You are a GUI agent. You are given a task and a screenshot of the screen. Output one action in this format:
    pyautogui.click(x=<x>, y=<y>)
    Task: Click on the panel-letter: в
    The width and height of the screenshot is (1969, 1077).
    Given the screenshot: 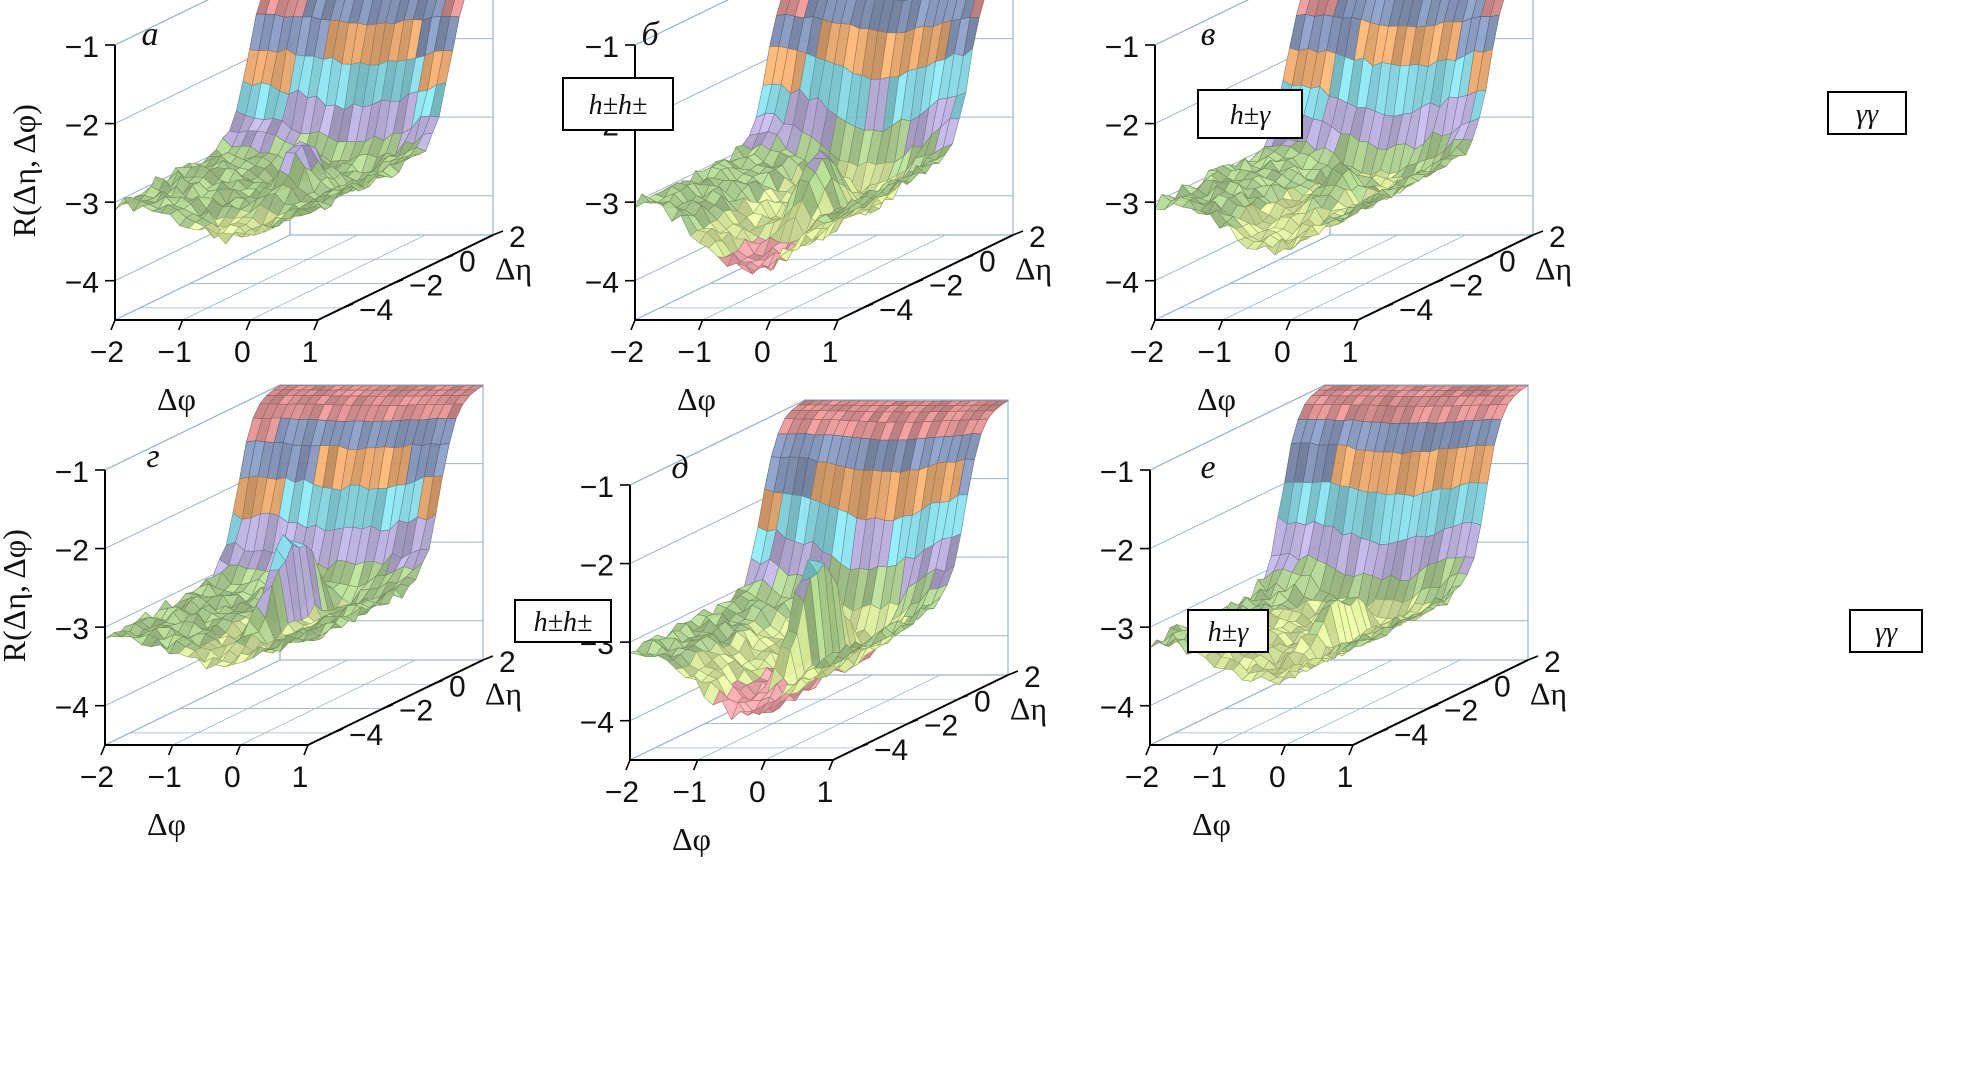 What is the action you would take?
    pyautogui.click(x=1208, y=34)
    